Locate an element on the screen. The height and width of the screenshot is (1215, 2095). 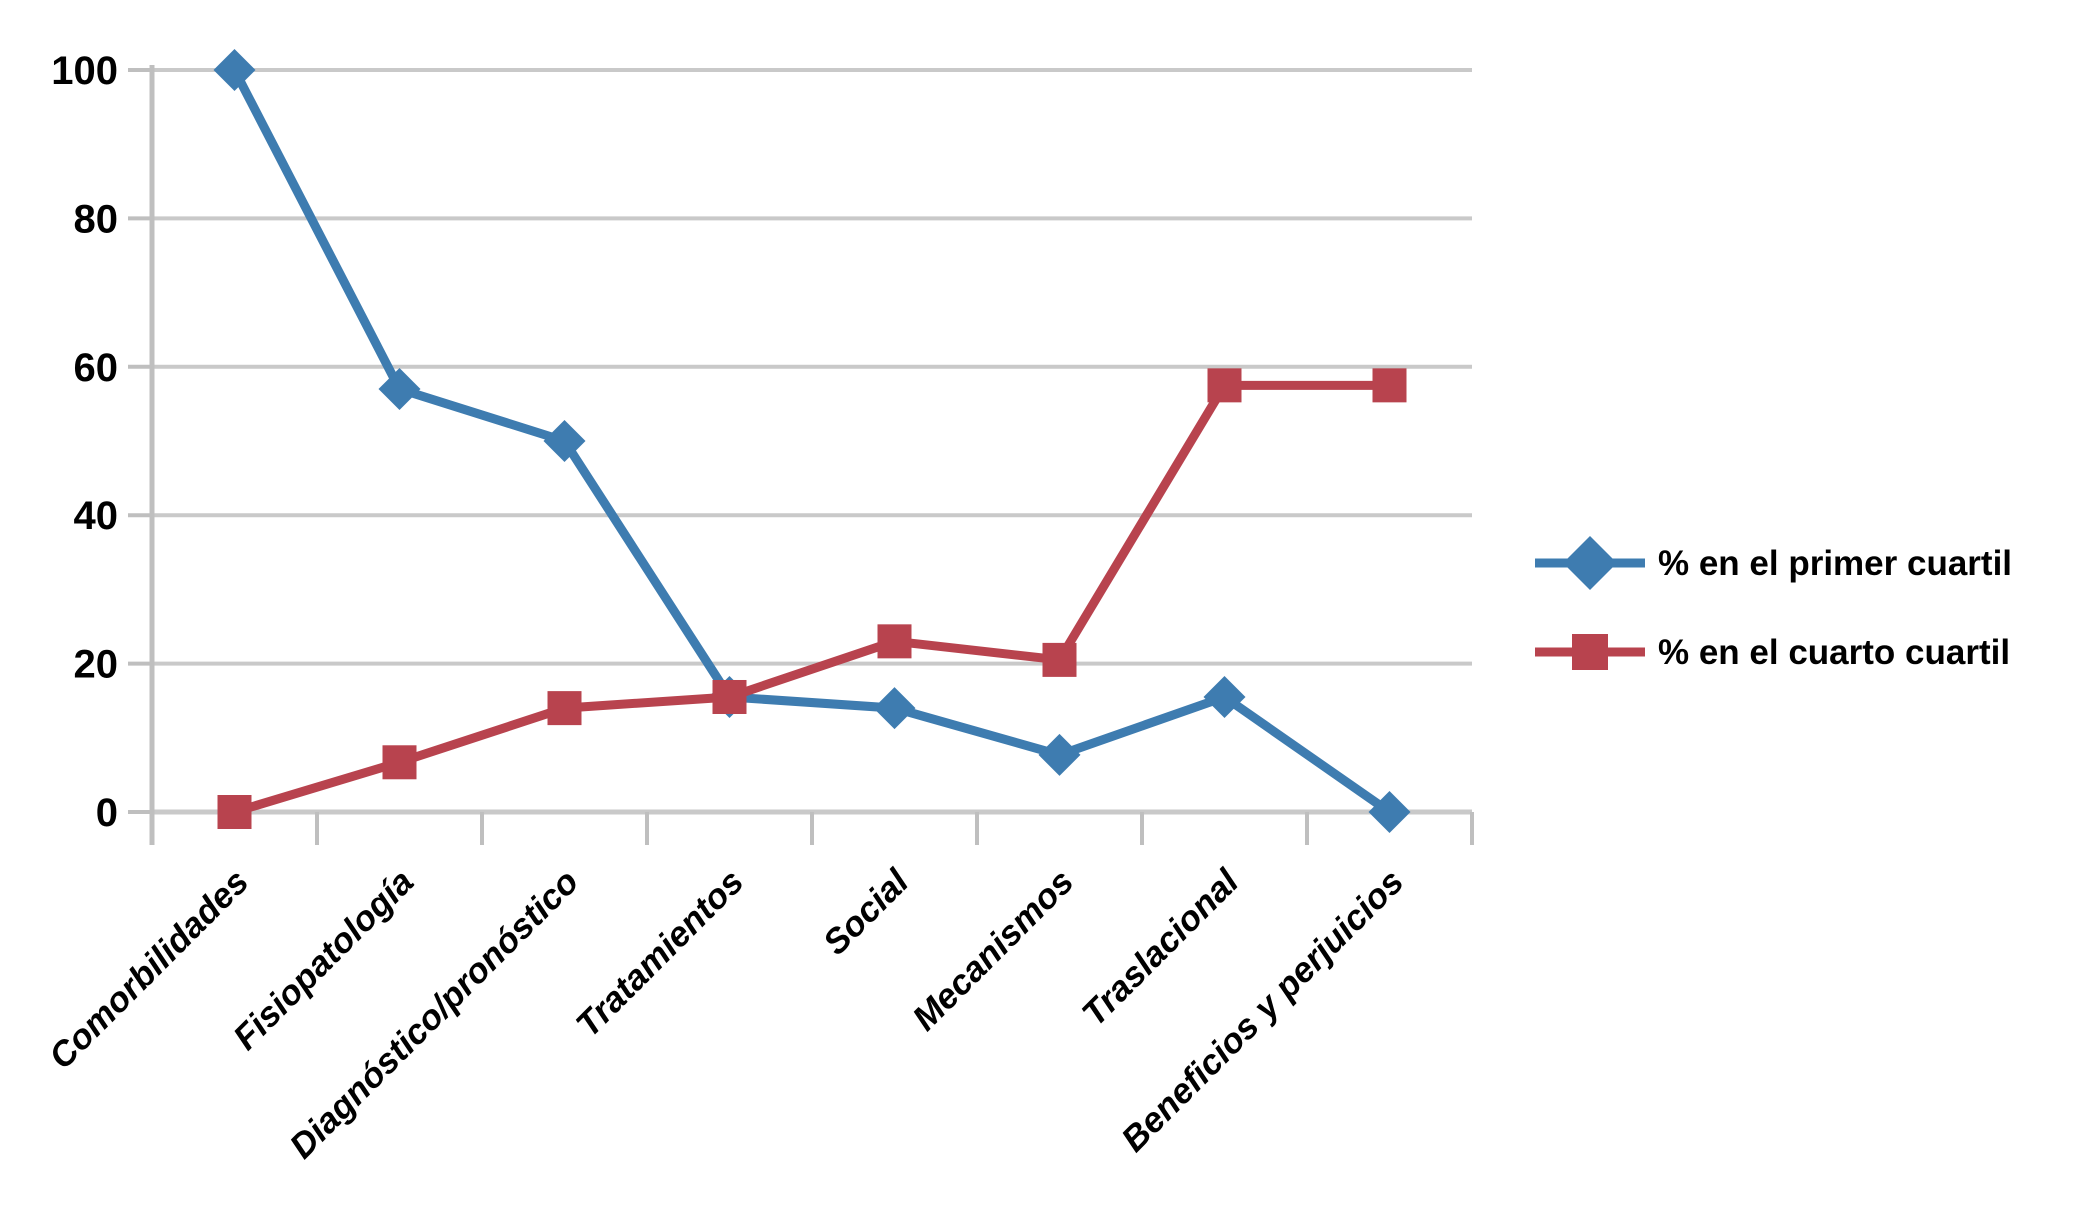
legend-item-primer-cuartil: % en el primer cuartil is located at coordinates (1773, 563).